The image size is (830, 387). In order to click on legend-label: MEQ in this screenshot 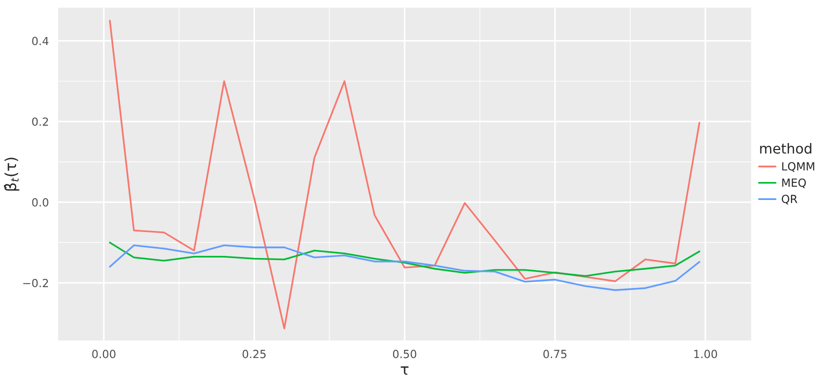, I will do `click(794, 183)`.